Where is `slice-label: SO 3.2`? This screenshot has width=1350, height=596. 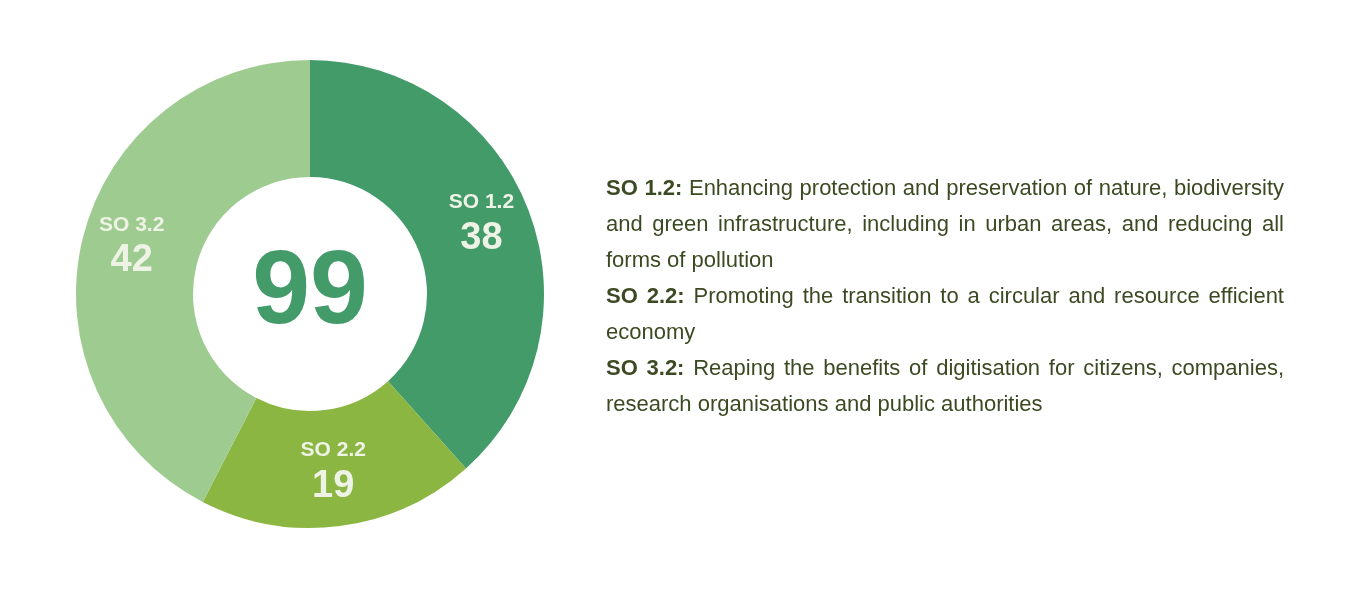
slice-label: SO 3.2 is located at coordinates (131, 223).